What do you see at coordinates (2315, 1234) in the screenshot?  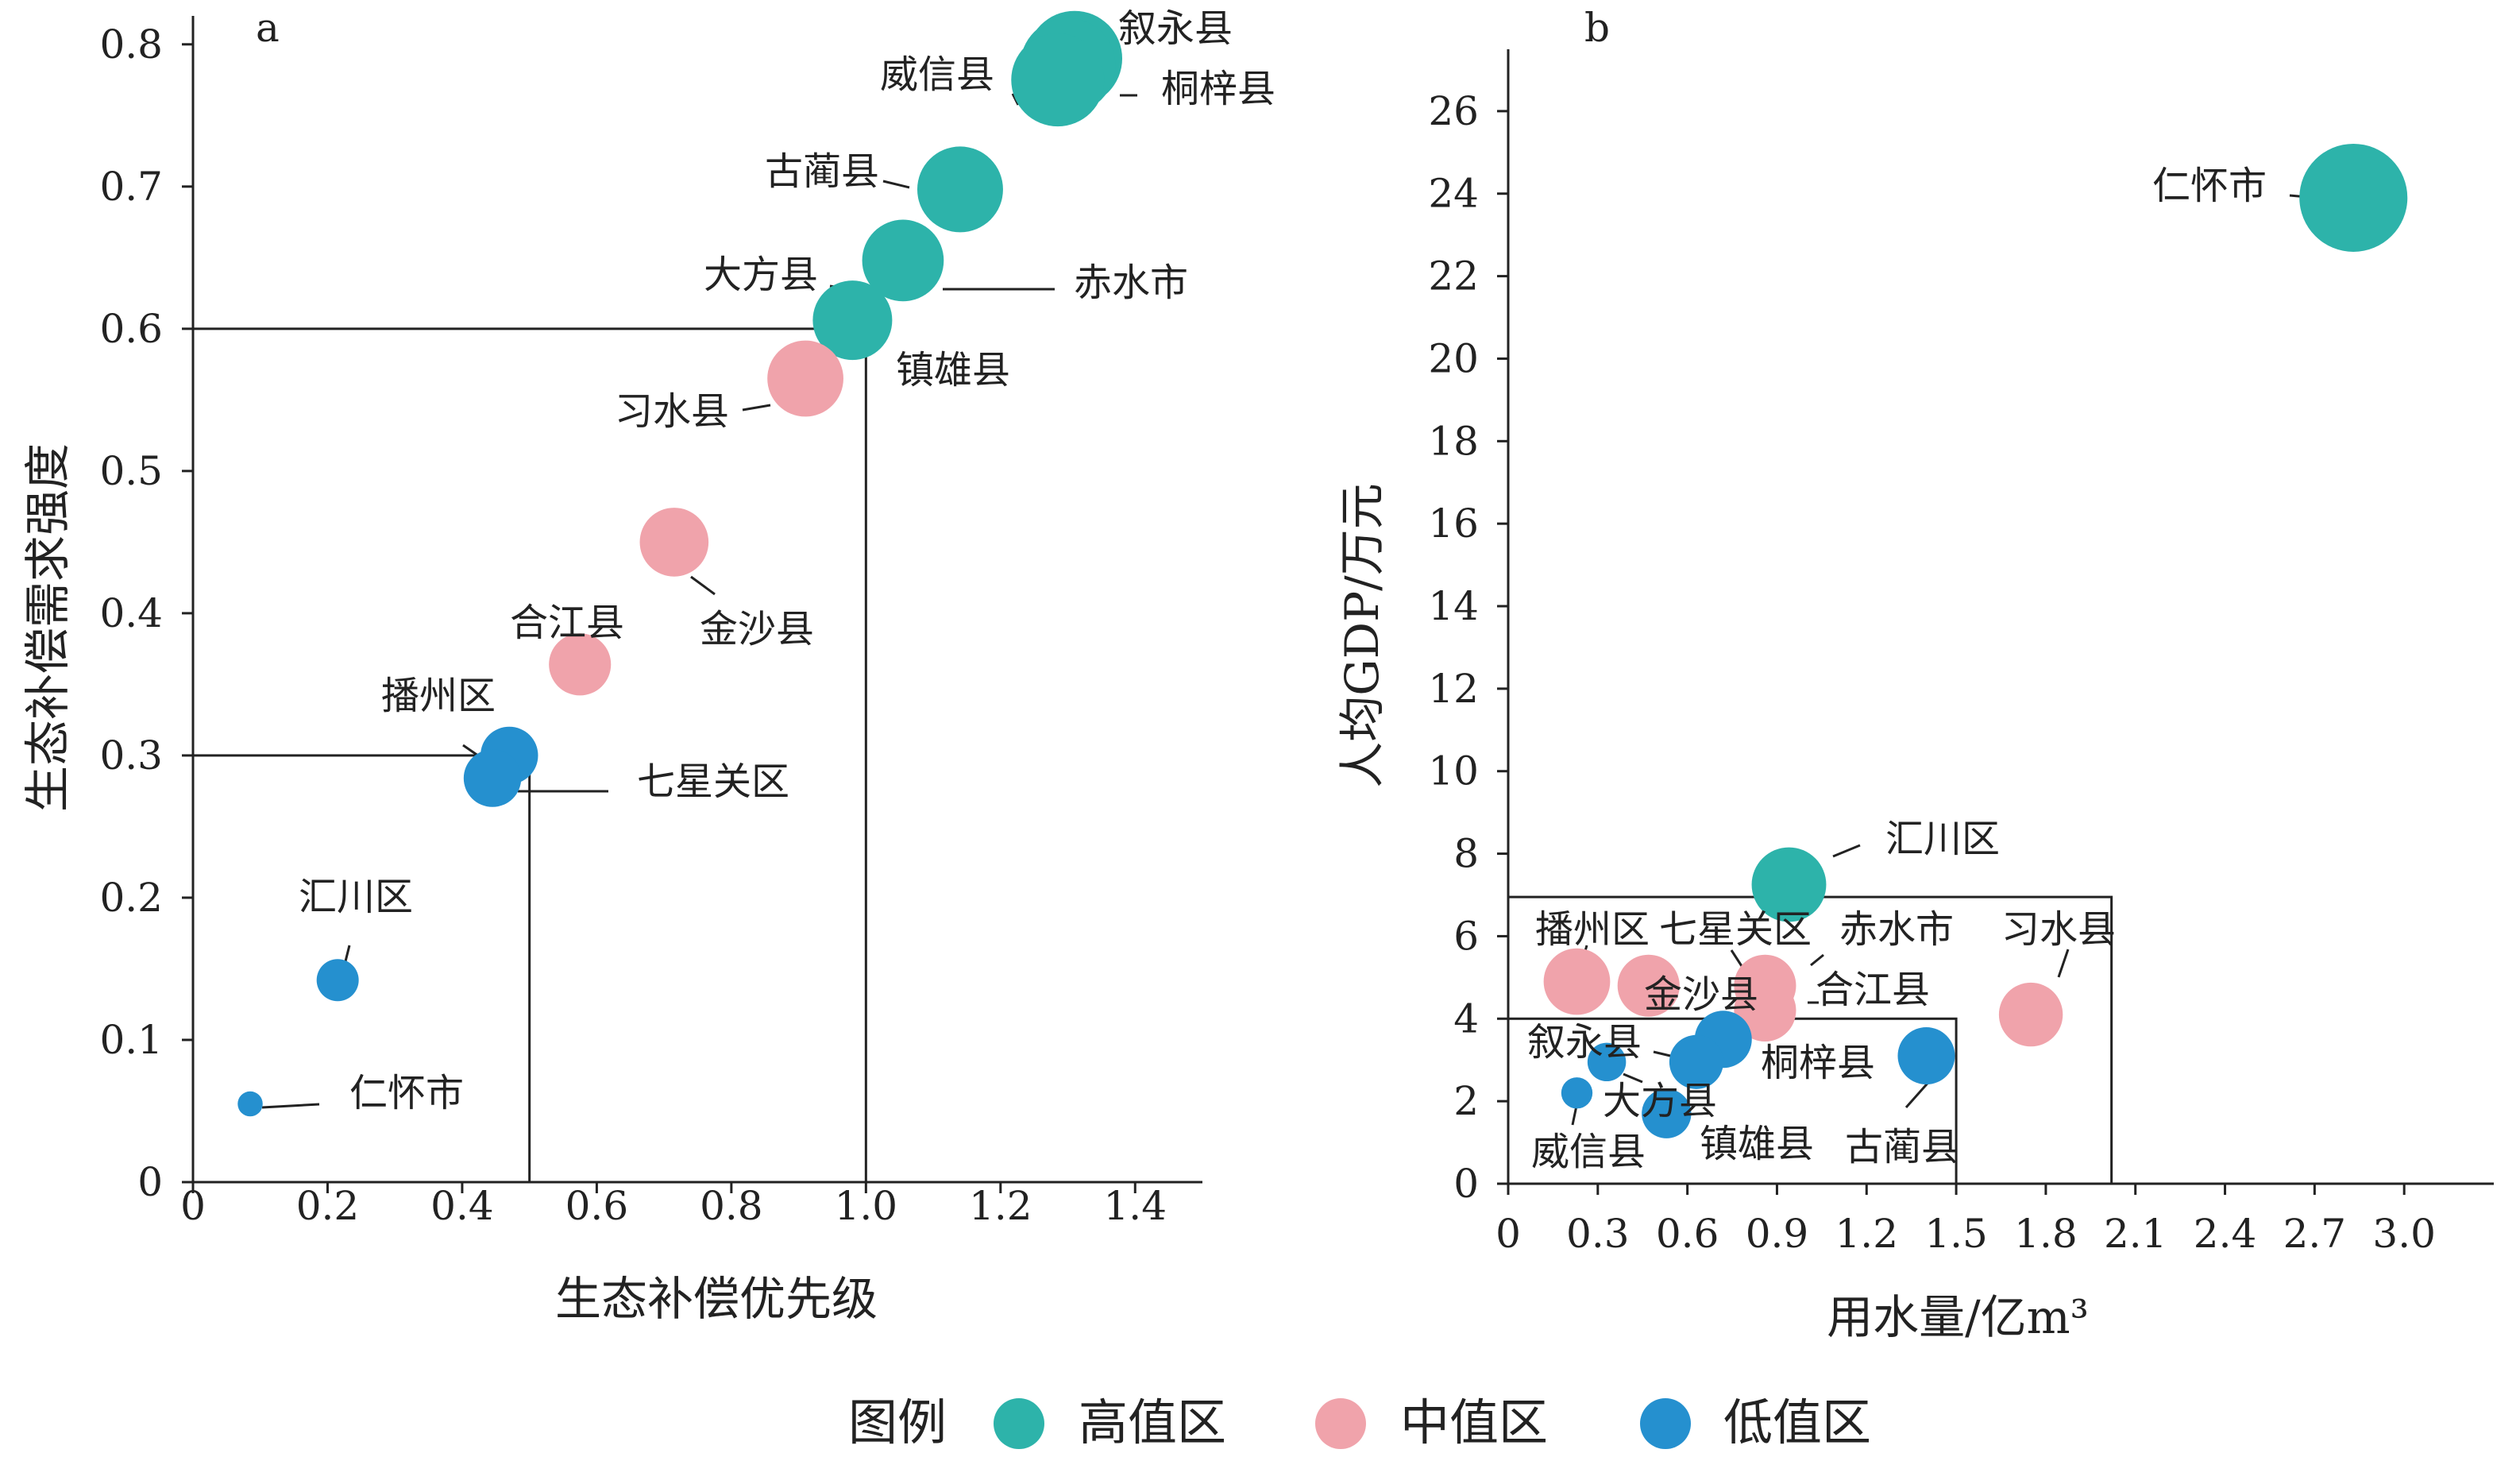 I see `x-tick-label: 2.7` at bounding box center [2315, 1234].